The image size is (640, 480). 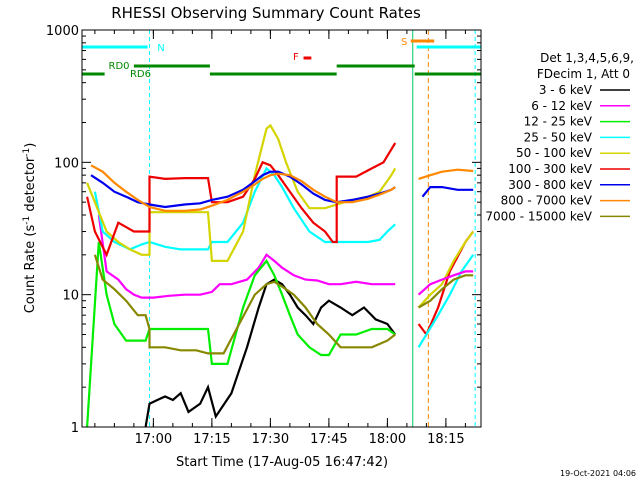 What do you see at coordinates (566, 90) in the screenshot?
I see `legend-label: 3 - 6 keV` at bounding box center [566, 90].